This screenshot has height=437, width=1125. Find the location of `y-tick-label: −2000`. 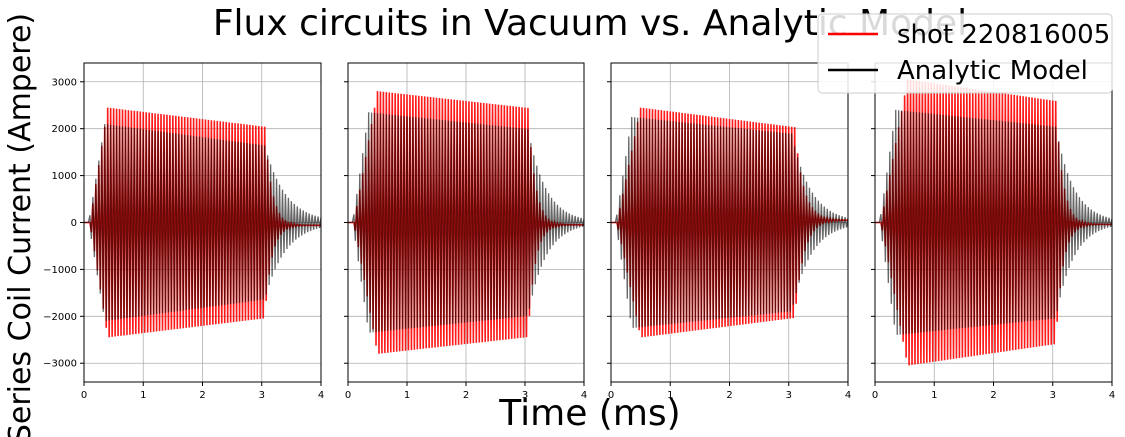

y-tick-label: −2000 is located at coordinates (60, 317).